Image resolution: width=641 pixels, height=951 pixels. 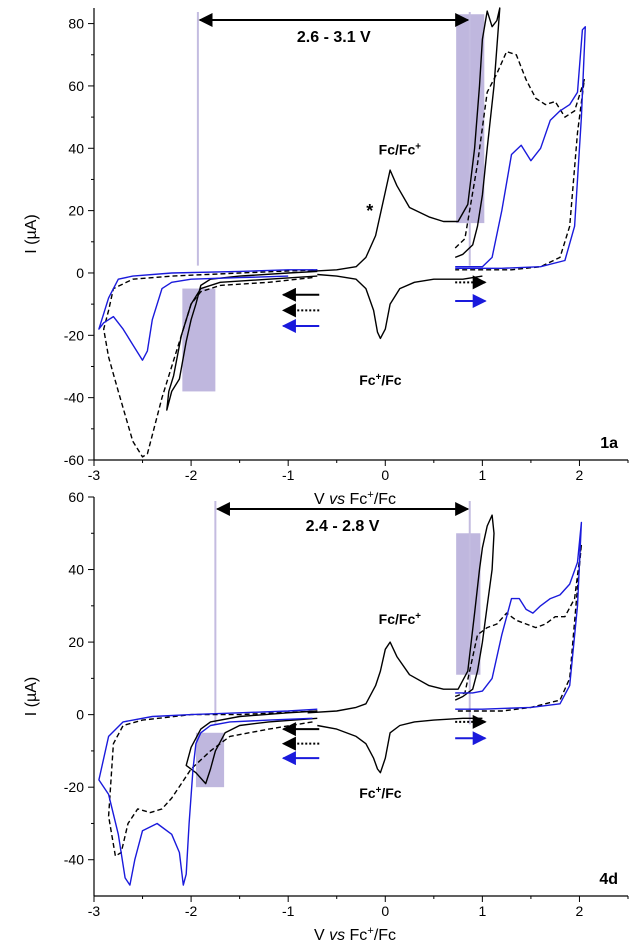 What do you see at coordinates (76, 24) in the screenshot?
I see `y-tick-label: 80` at bounding box center [76, 24].